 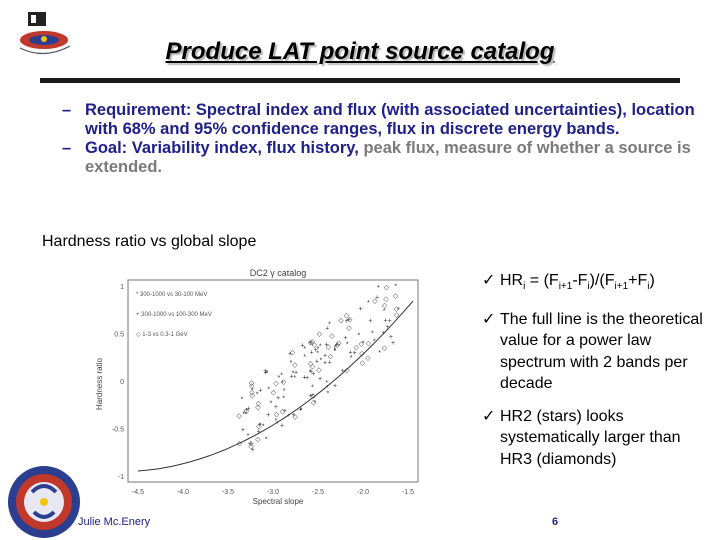 What do you see at coordinates (174, 315) in the screenshot?
I see `legend-entry: + 300-1000 vs 100-300 MeV` at bounding box center [174, 315].